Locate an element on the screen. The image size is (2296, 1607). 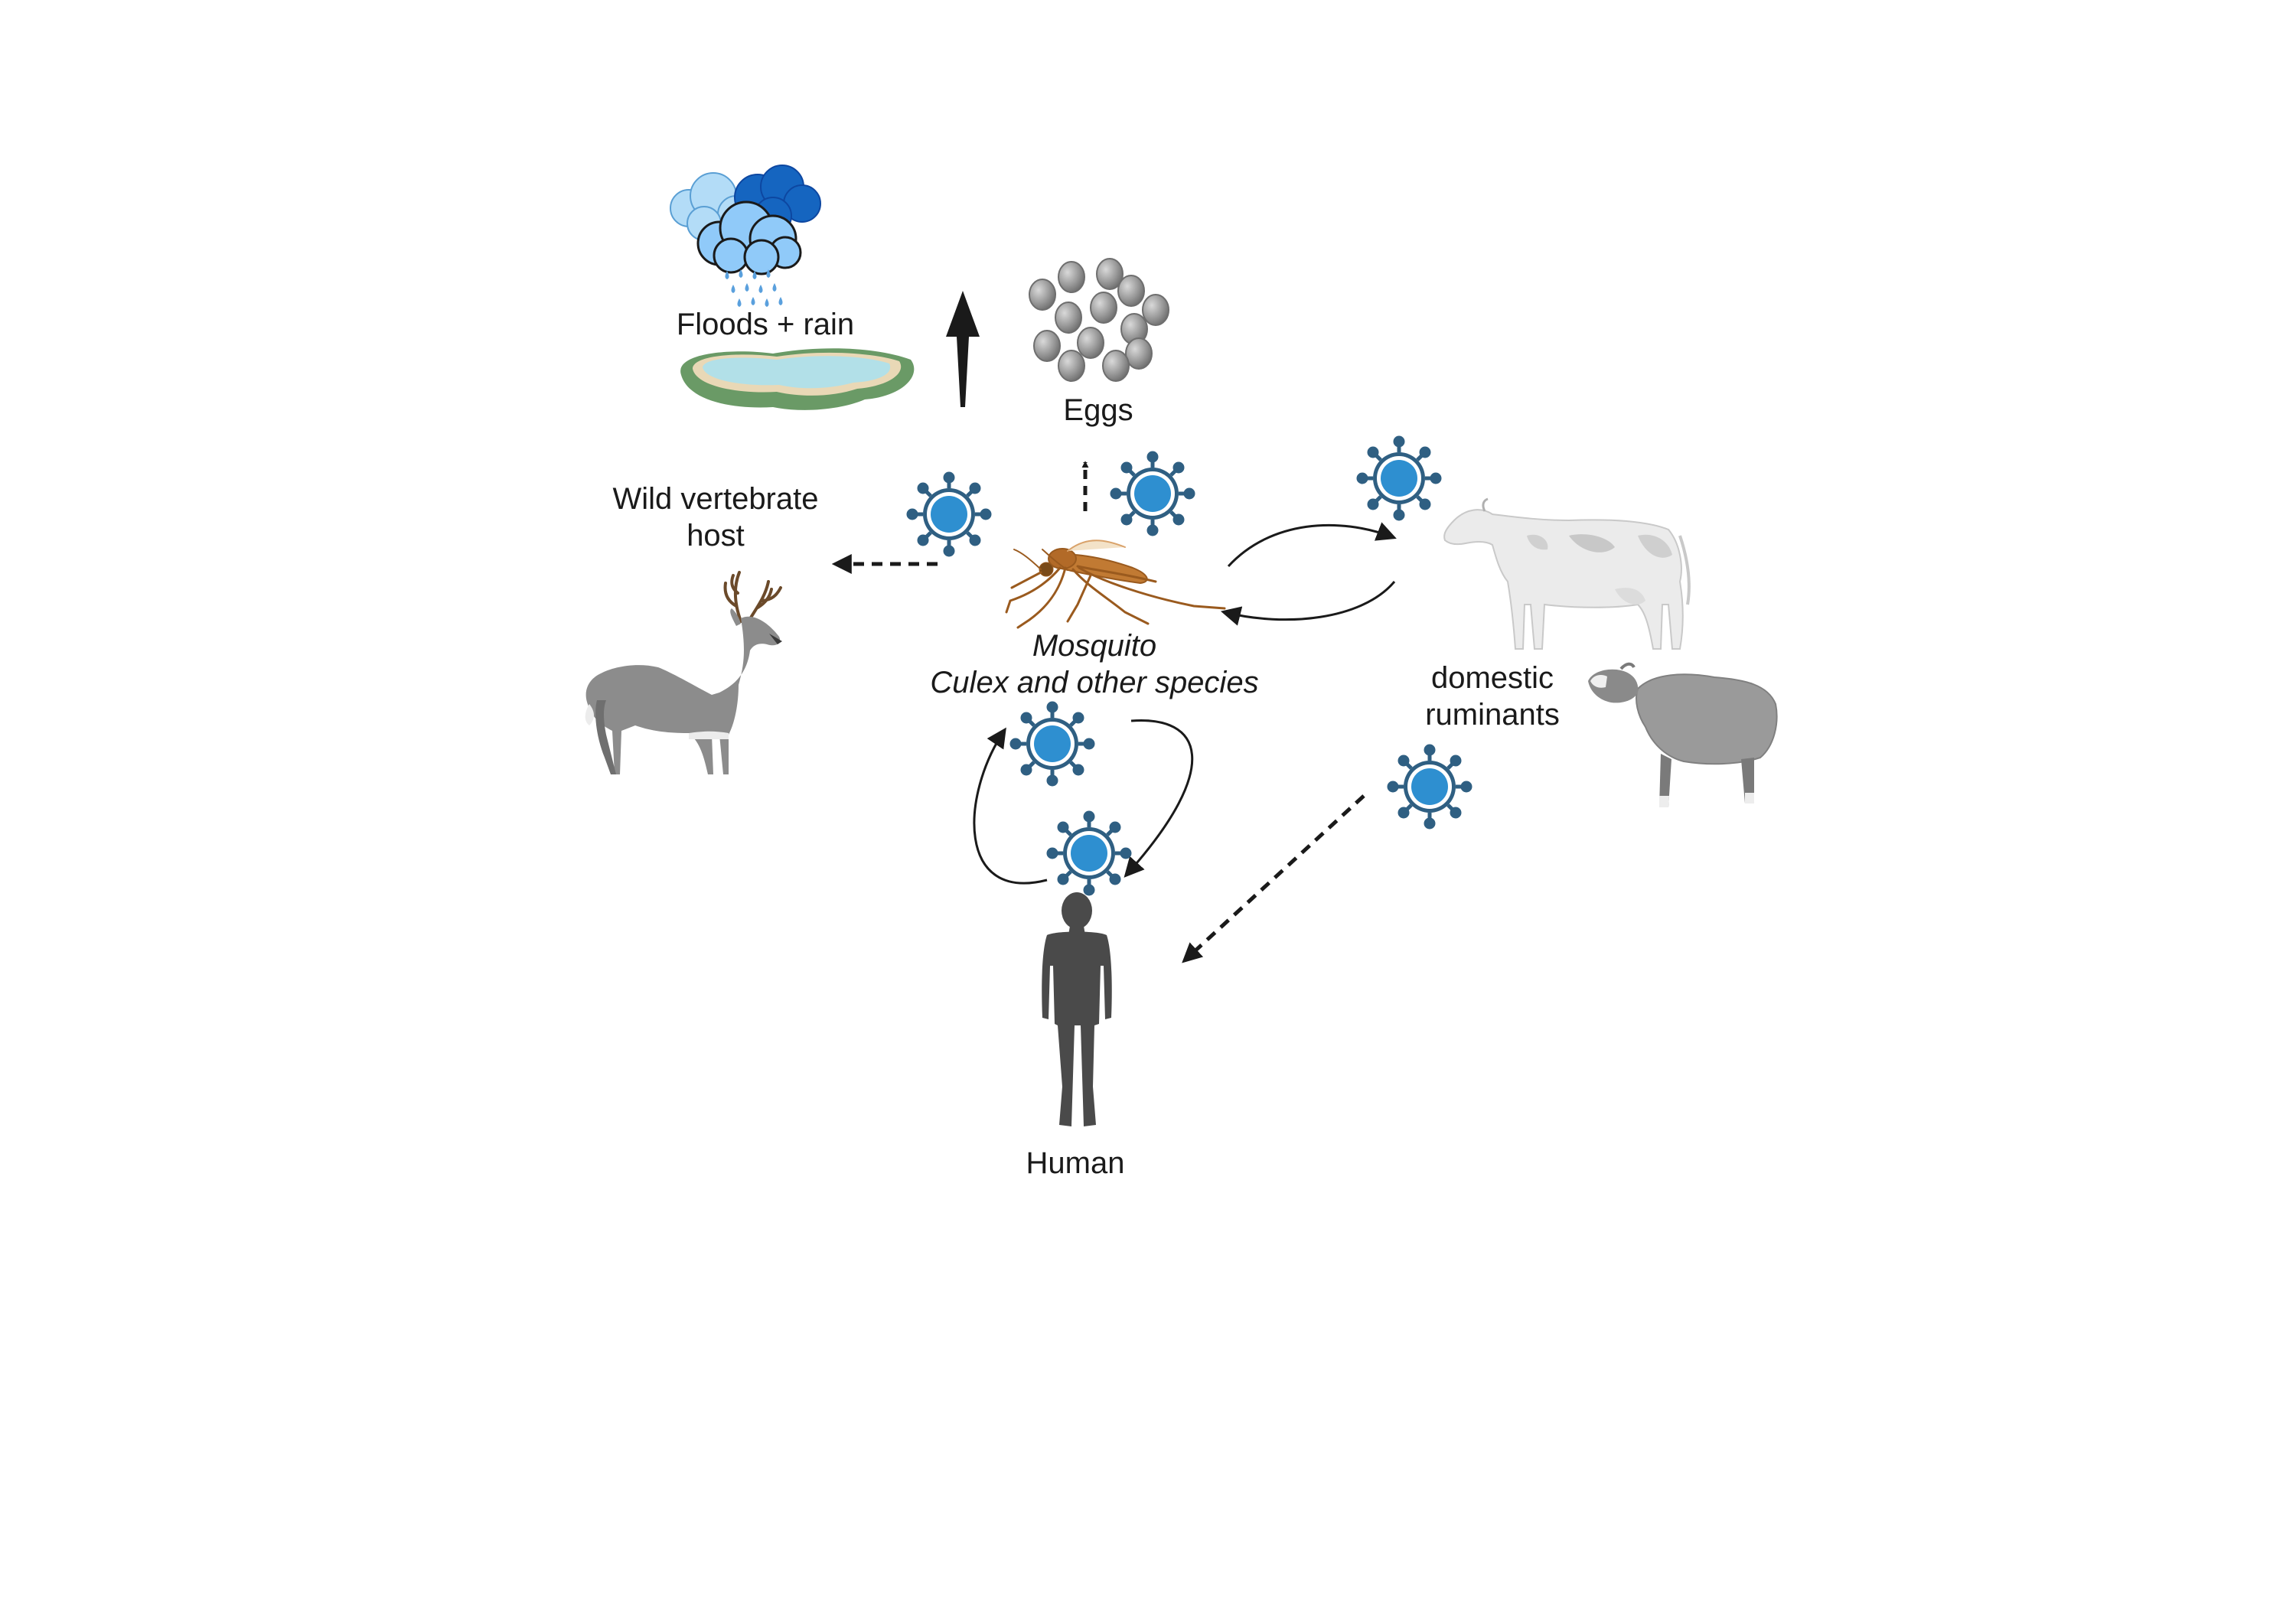
floods-label-text: Floods + rain is located at coordinates (765, 324).